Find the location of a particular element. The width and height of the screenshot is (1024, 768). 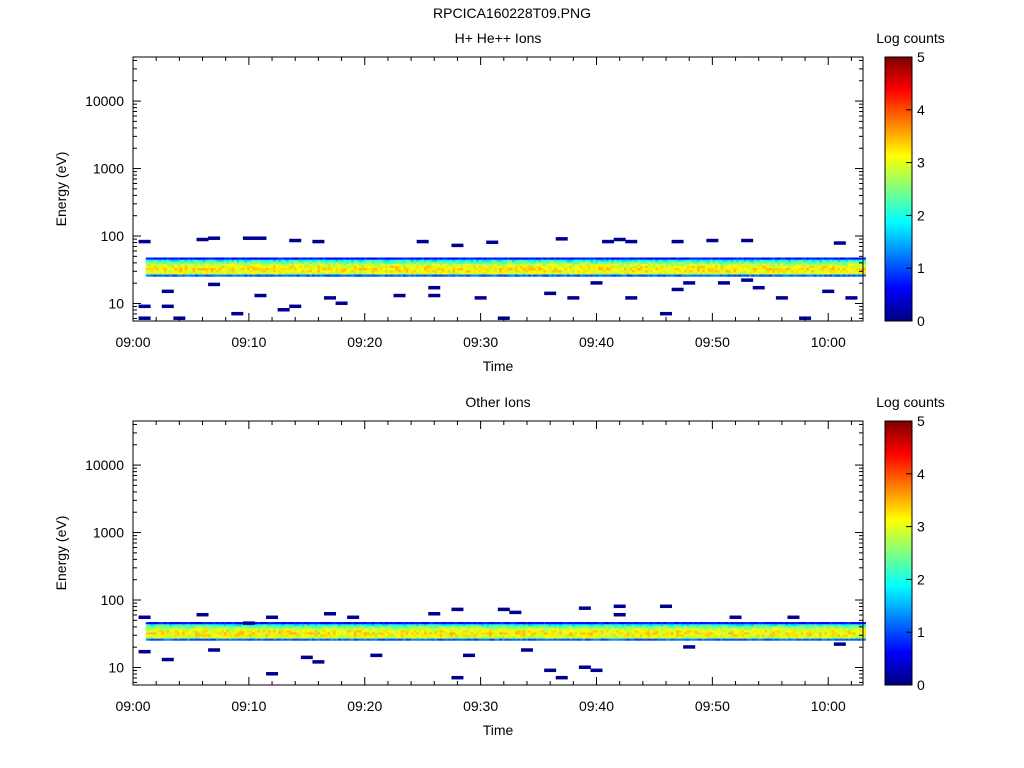

y-tick-label: 1000 is located at coordinates (108, 169).